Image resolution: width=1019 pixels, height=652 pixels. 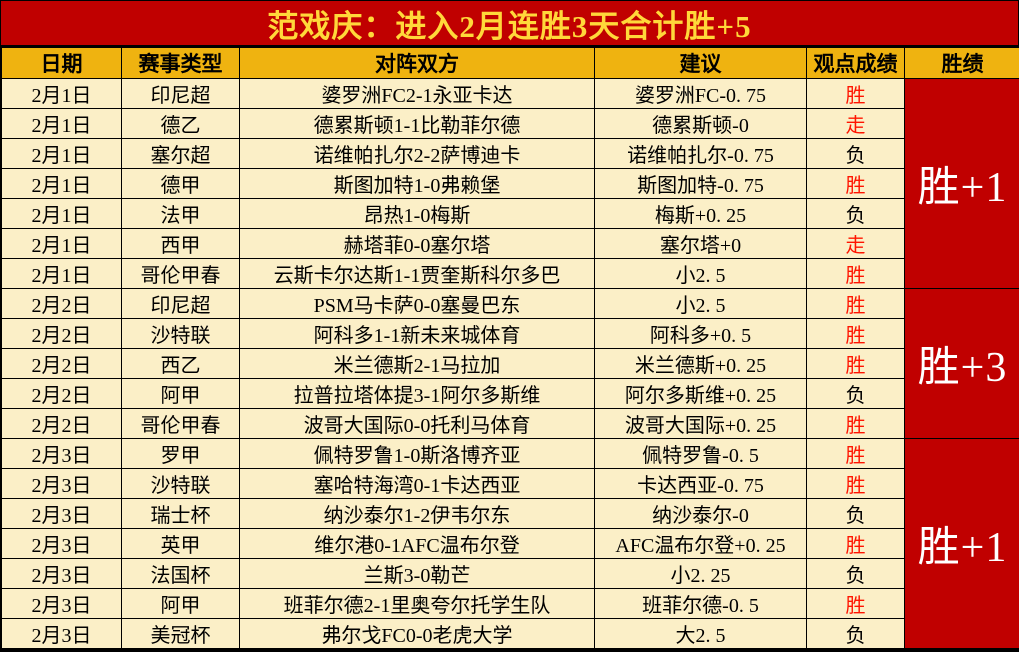 What do you see at coordinates (700, 423) in the screenshot?
I see `cell-suggestion: 波哥大国际+0. 25` at bounding box center [700, 423].